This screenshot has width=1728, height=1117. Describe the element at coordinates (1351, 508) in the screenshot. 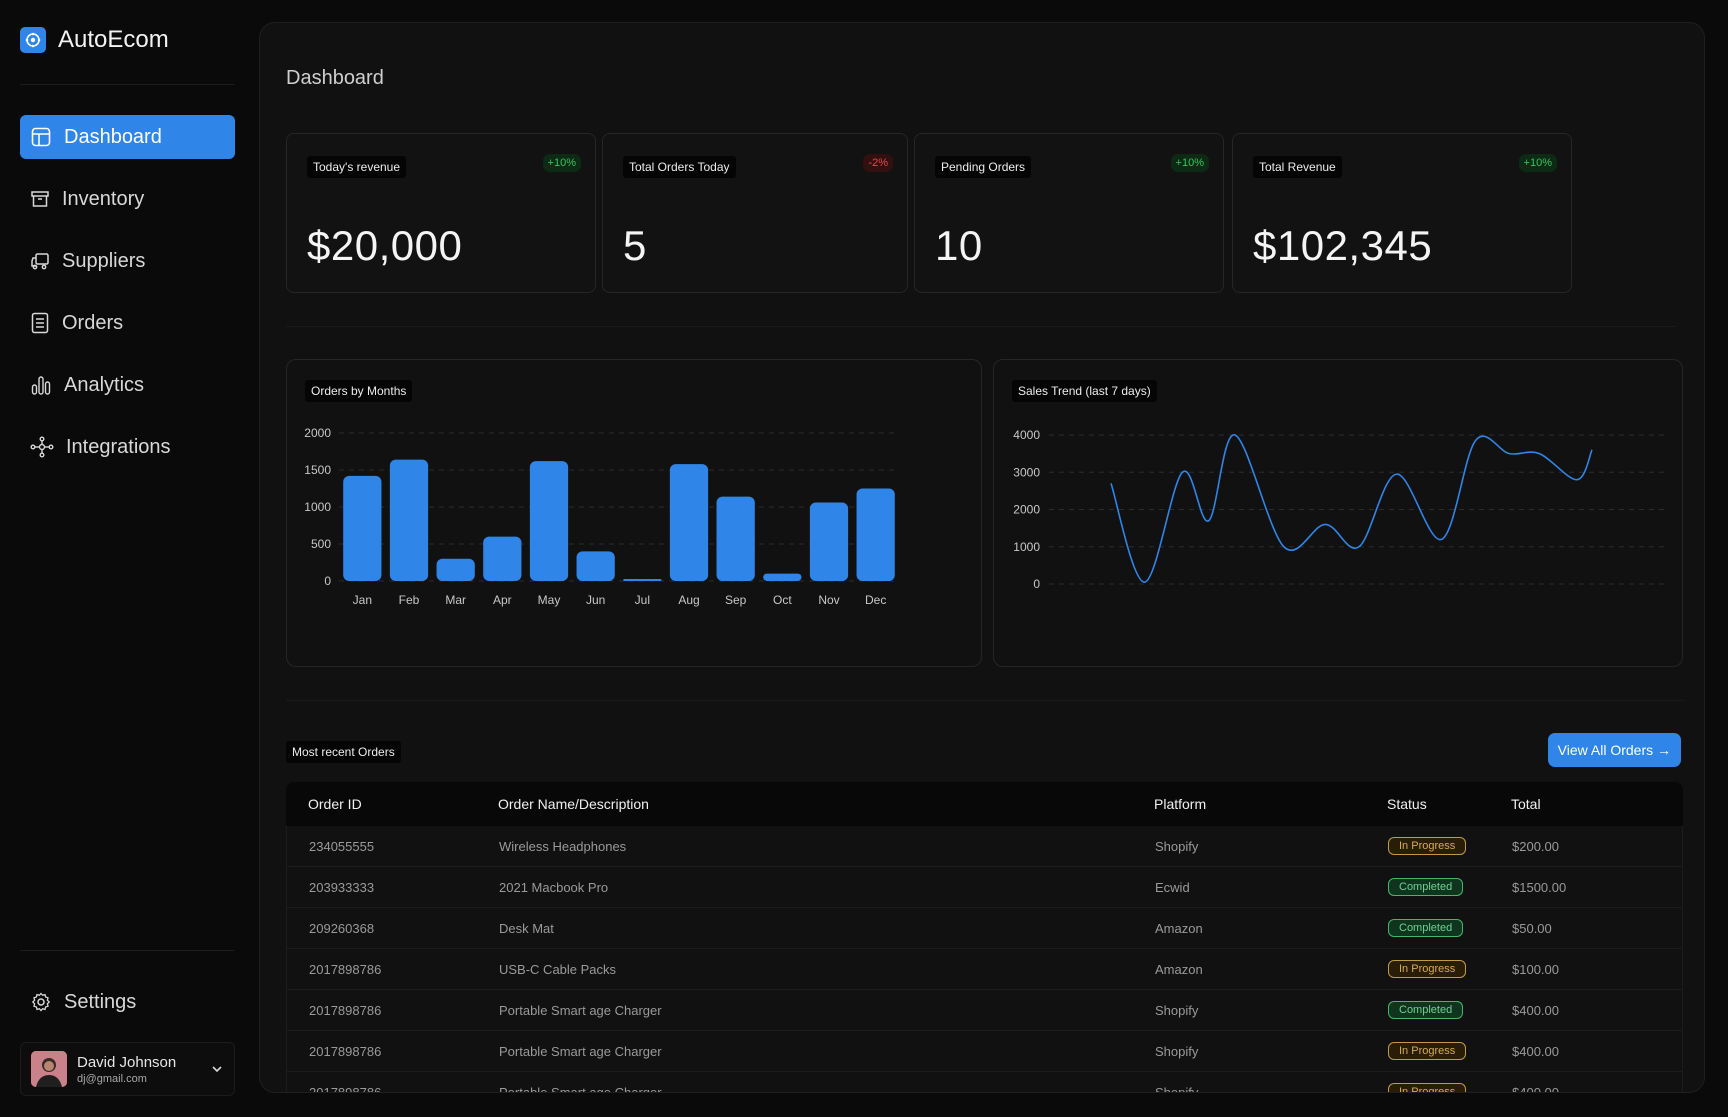

I see `sales-trend-line` at that location.